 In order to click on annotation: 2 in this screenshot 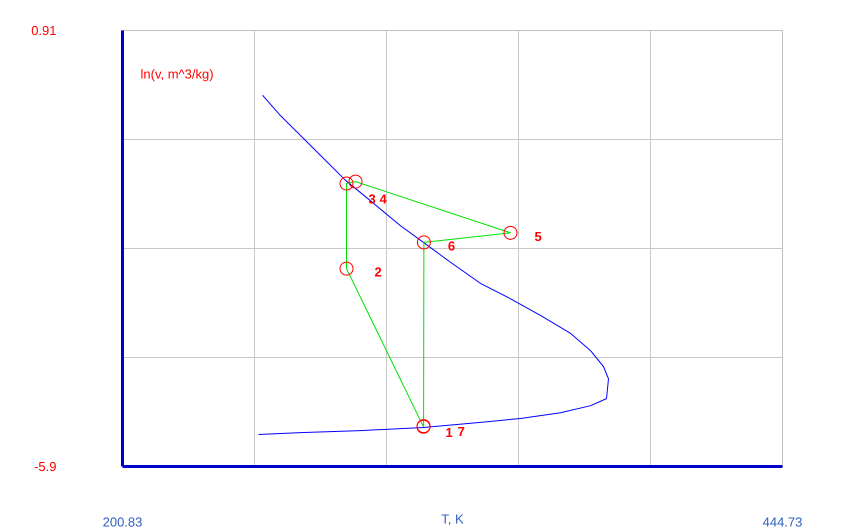, I will do `click(378, 272)`.